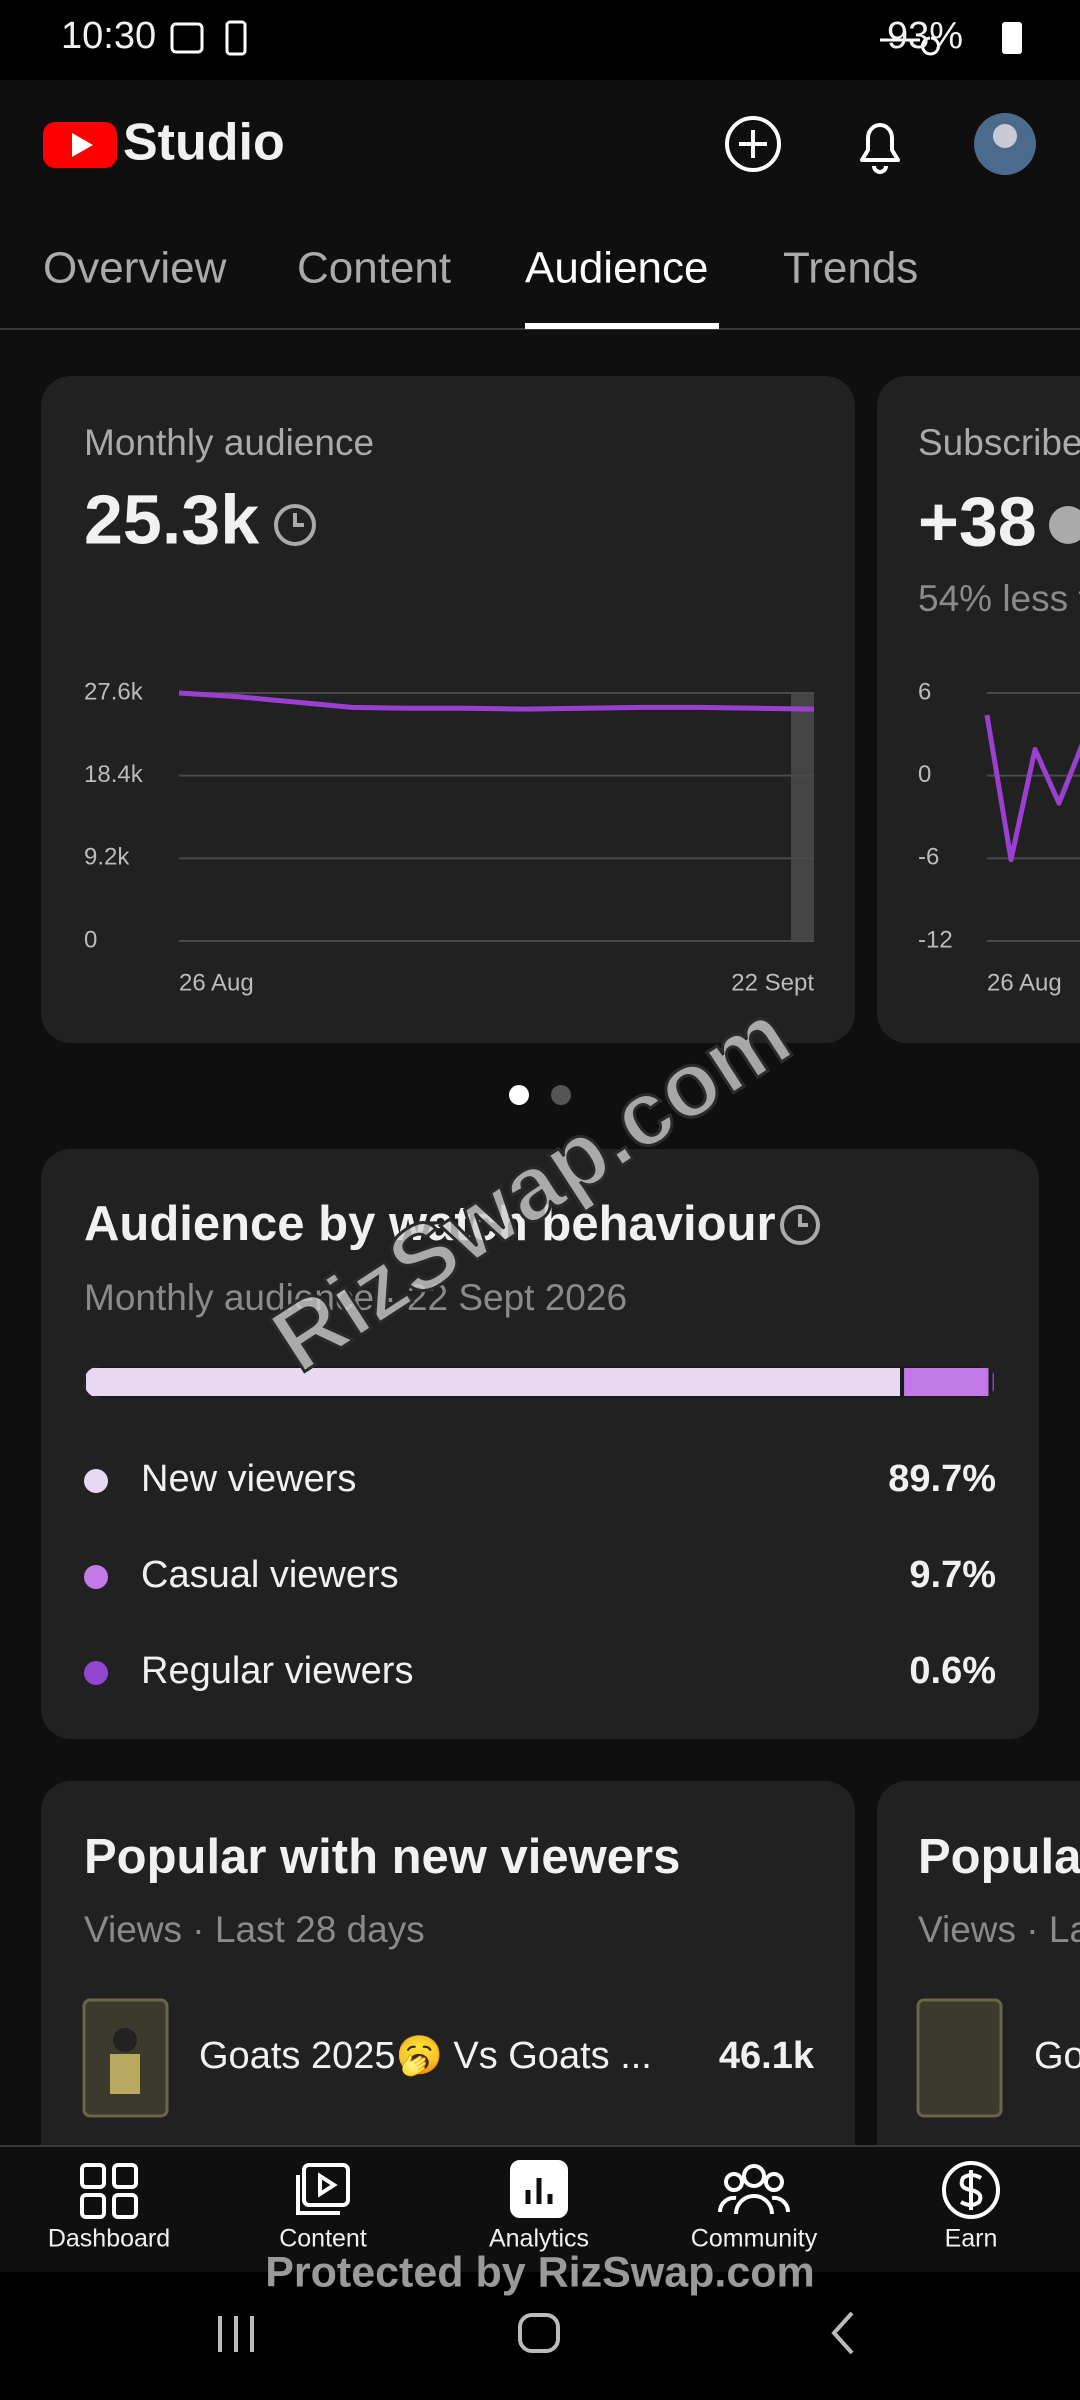  Describe the element at coordinates (82, 145) in the screenshot. I see `play-icon` at that location.